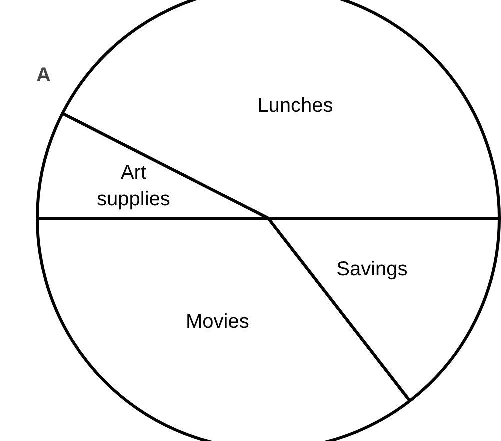 The height and width of the screenshot is (441, 501). I want to click on text: A, so click(43, 75).